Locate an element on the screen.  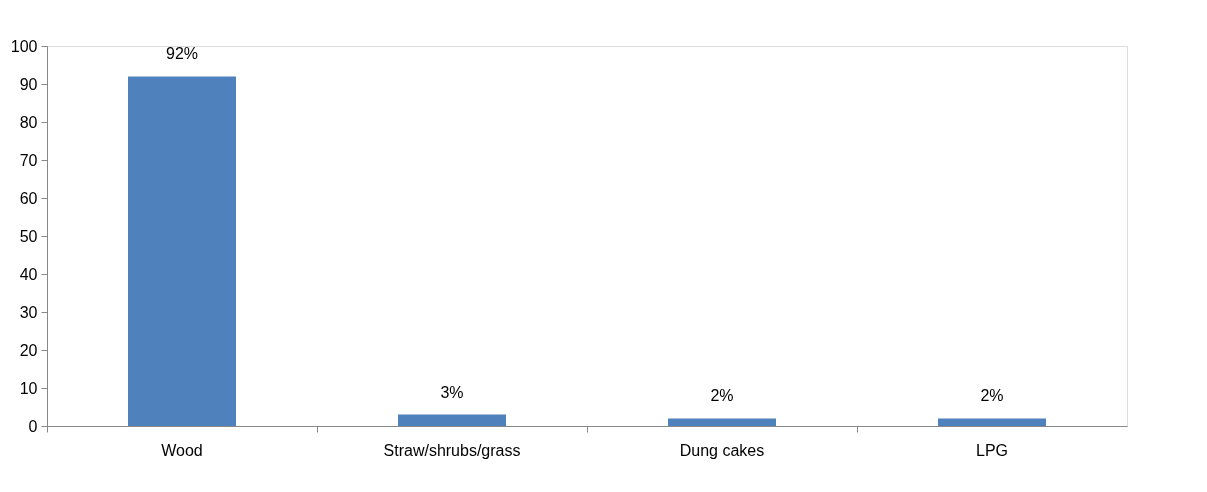
y-tick-label: 80 is located at coordinates (28, 122).